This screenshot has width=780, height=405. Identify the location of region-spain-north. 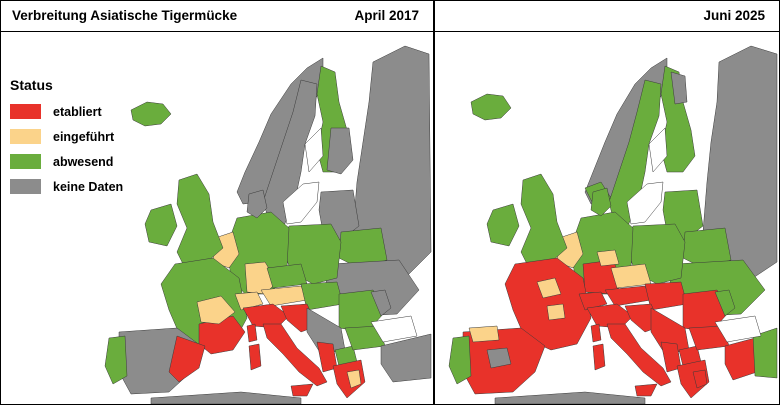
(484, 334).